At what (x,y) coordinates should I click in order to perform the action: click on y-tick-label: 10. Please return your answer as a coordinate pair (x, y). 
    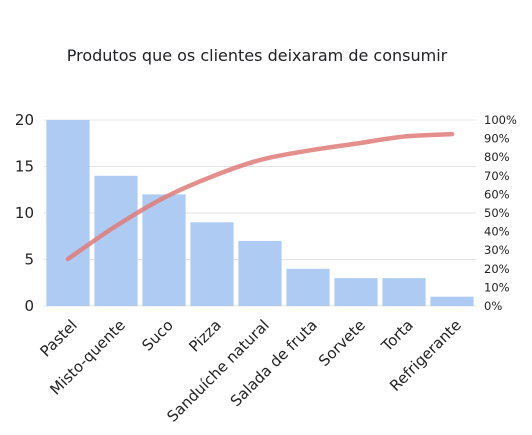
    Looking at the image, I should click on (24, 213).